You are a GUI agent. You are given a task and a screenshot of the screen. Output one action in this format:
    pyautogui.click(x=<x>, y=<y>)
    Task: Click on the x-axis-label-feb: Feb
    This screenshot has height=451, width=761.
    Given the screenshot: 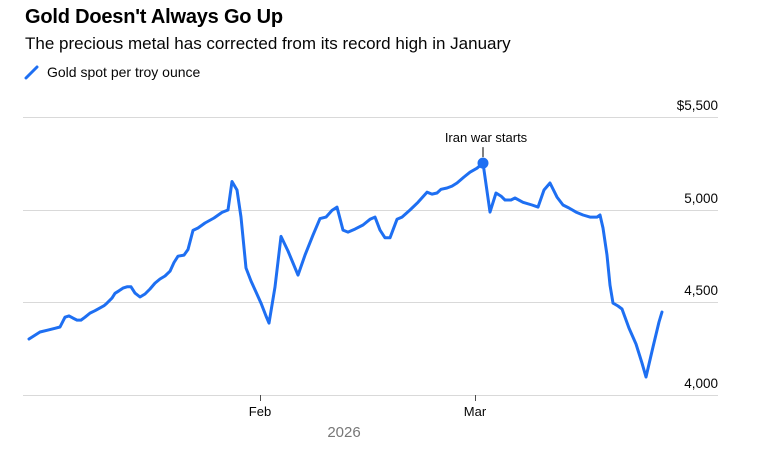 What is the action you would take?
    pyautogui.click(x=260, y=411)
    